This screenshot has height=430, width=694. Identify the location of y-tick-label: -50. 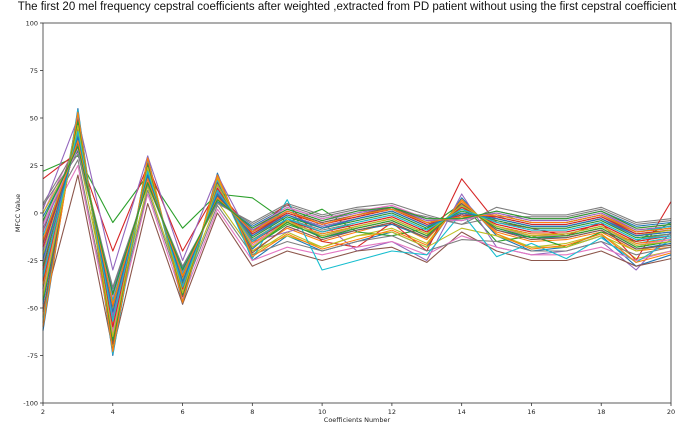
(32, 308).